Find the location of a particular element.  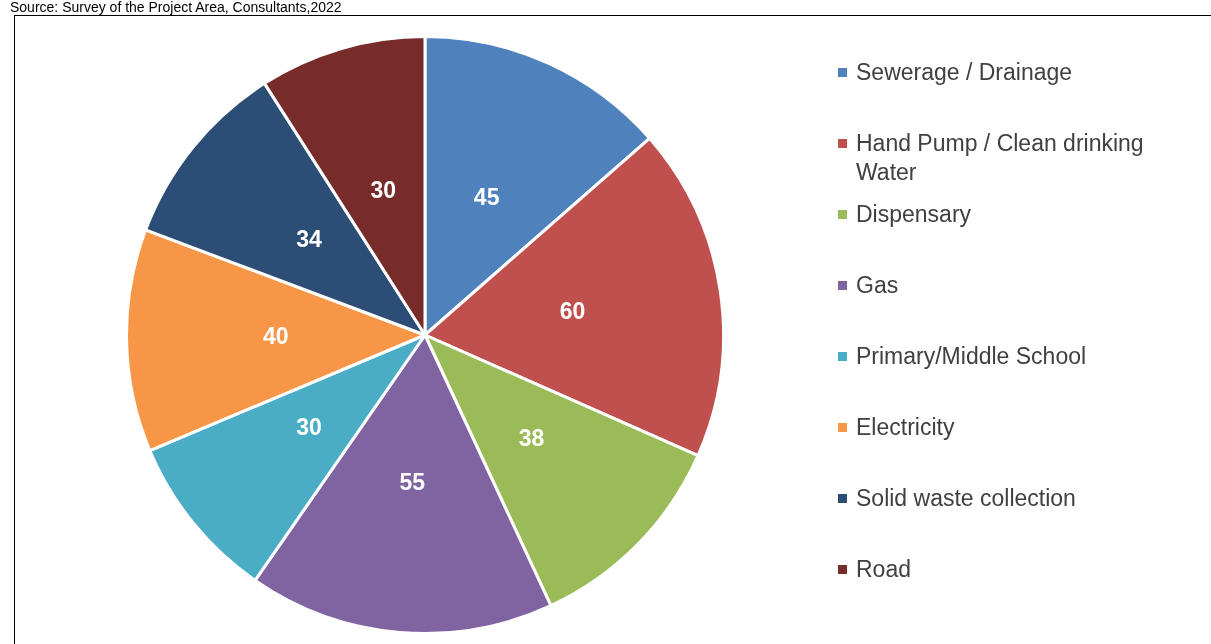

legend-label: Gas is located at coordinates (877, 285).